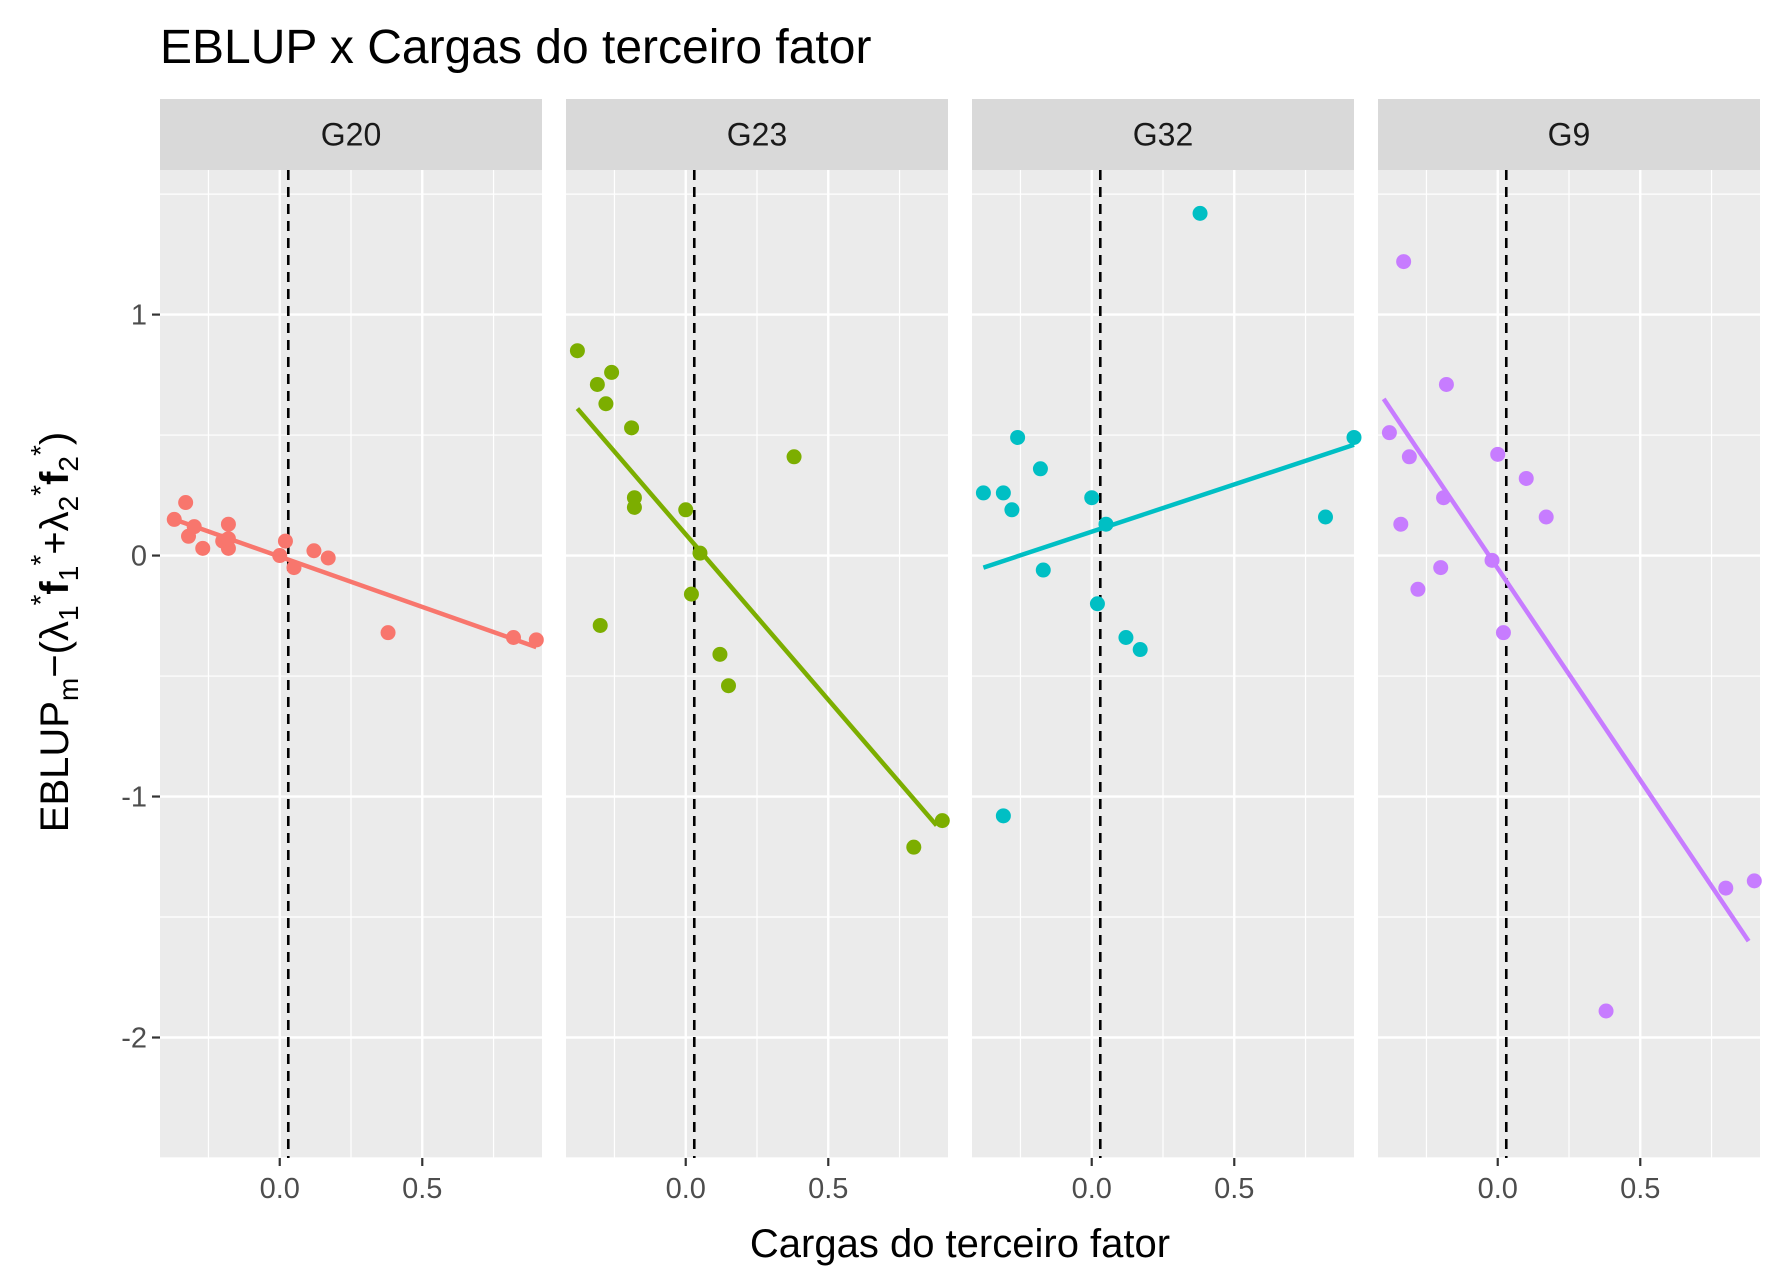 Image resolution: width=1775 pixels, height=1285 pixels. Describe the element at coordinates (960, 1244) in the screenshot. I see `x-axis-title: Cargas do terceiro fator` at that location.